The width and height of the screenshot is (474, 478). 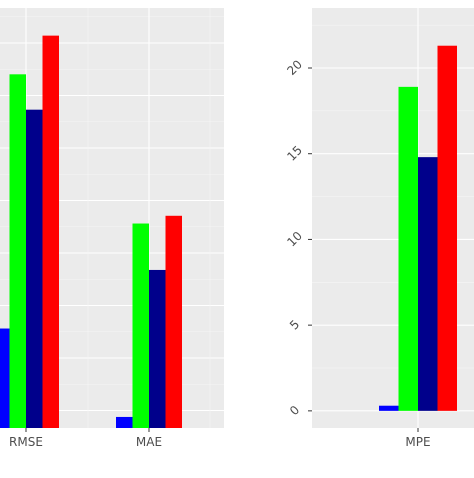 I want to click on y-tick-label-10: 10, so click(x=294, y=239).